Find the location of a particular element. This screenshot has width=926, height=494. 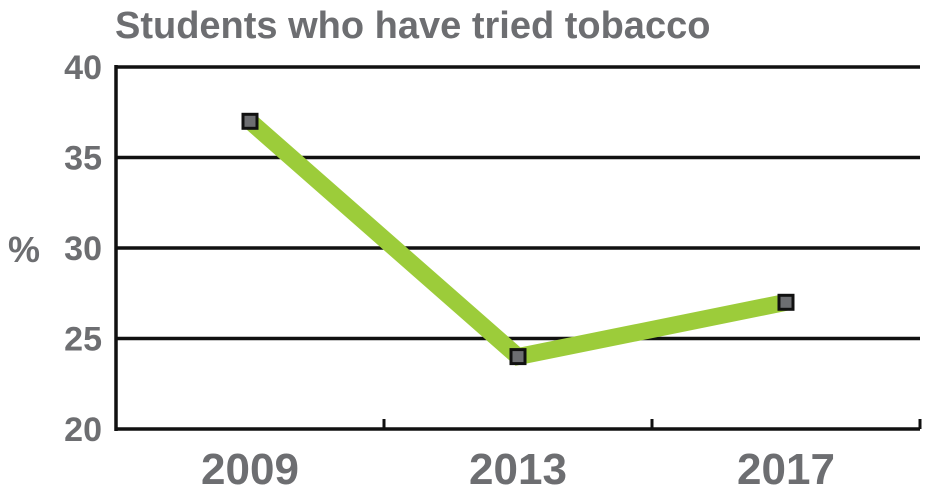

y-tick-label-30: 30 is located at coordinates (83, 249).